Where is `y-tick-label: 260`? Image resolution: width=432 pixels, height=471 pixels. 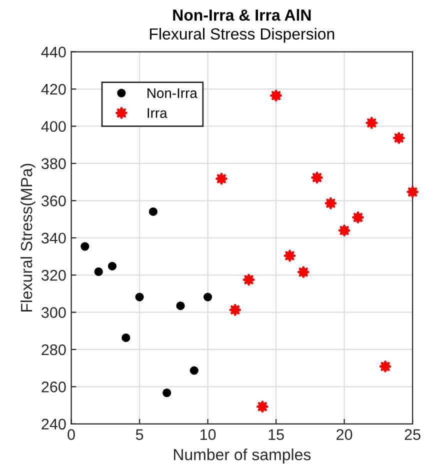
y-tick-label: 260 is located at coordinates (54, 387).